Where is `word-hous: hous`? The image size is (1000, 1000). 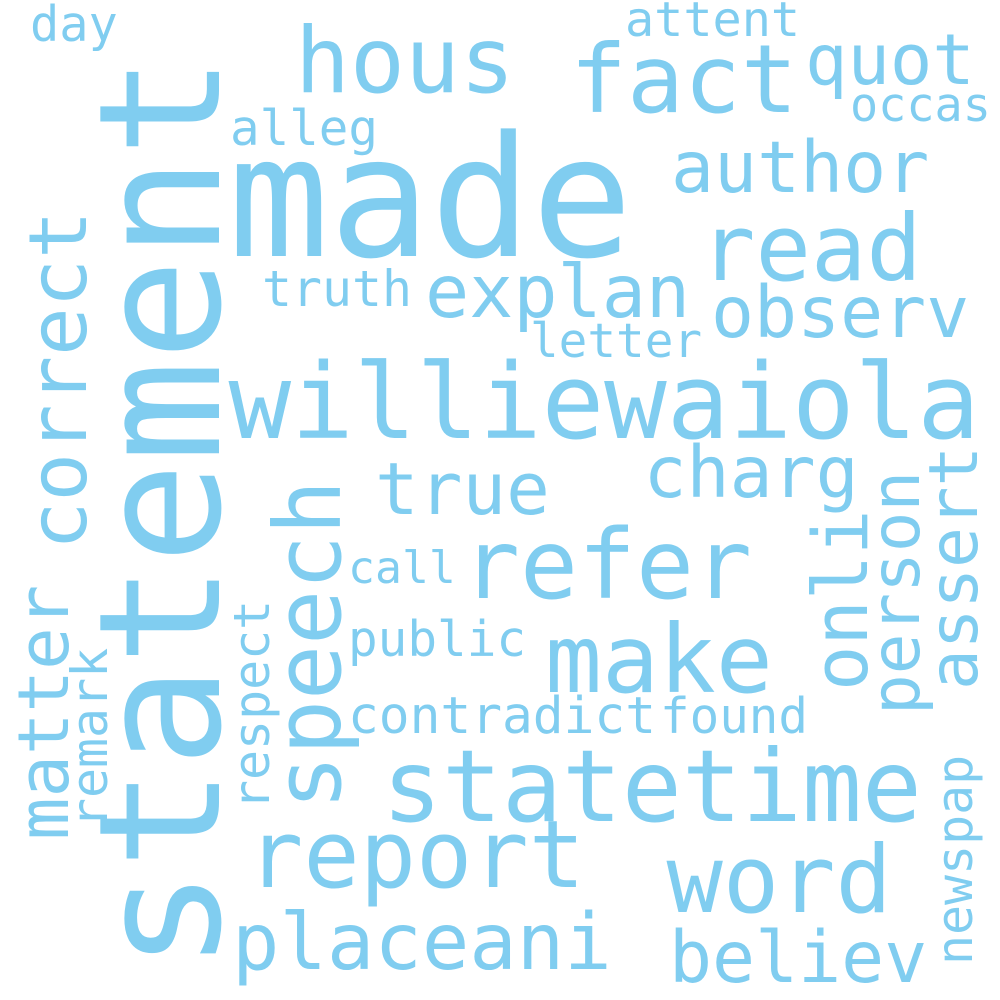
word-hous: hous is located at coordinates (405, 60).